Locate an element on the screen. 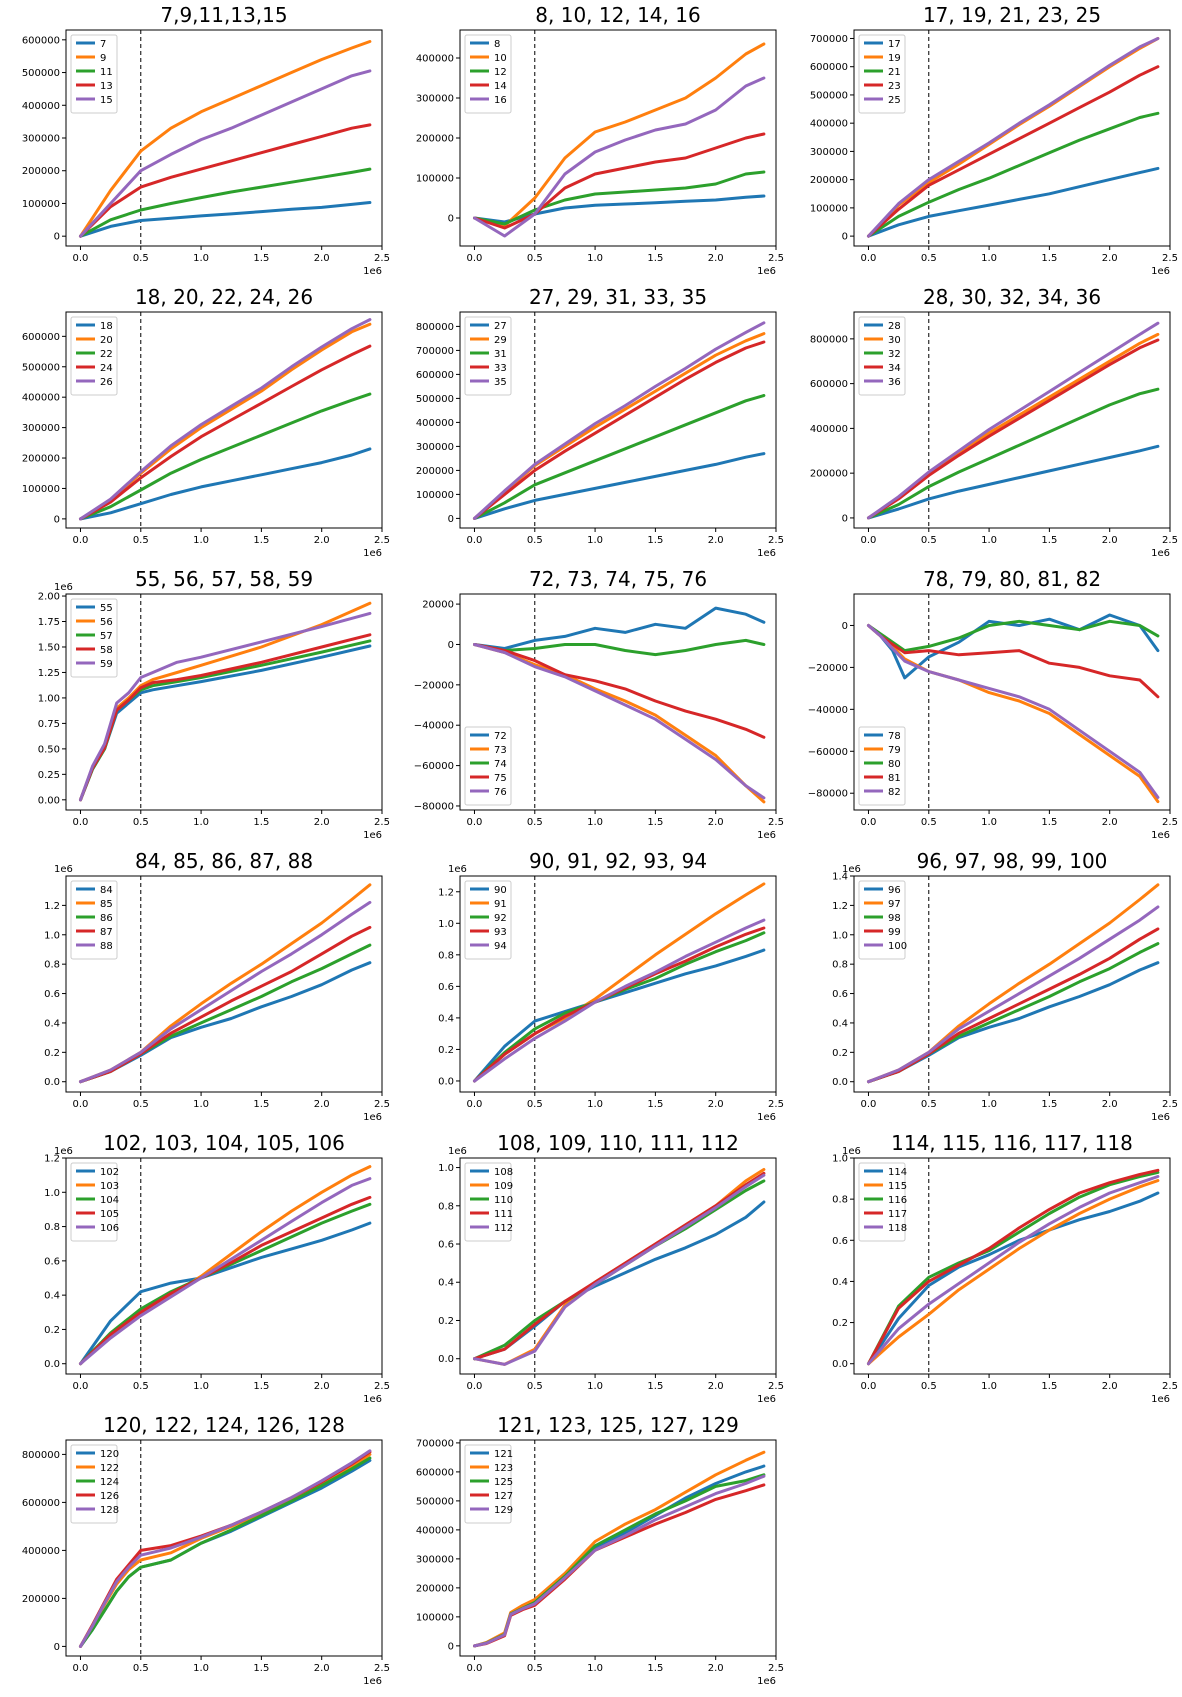 The image size is (1182, 1697). legend: 7 9 11 13 15 is located at coordinates (94, 74).